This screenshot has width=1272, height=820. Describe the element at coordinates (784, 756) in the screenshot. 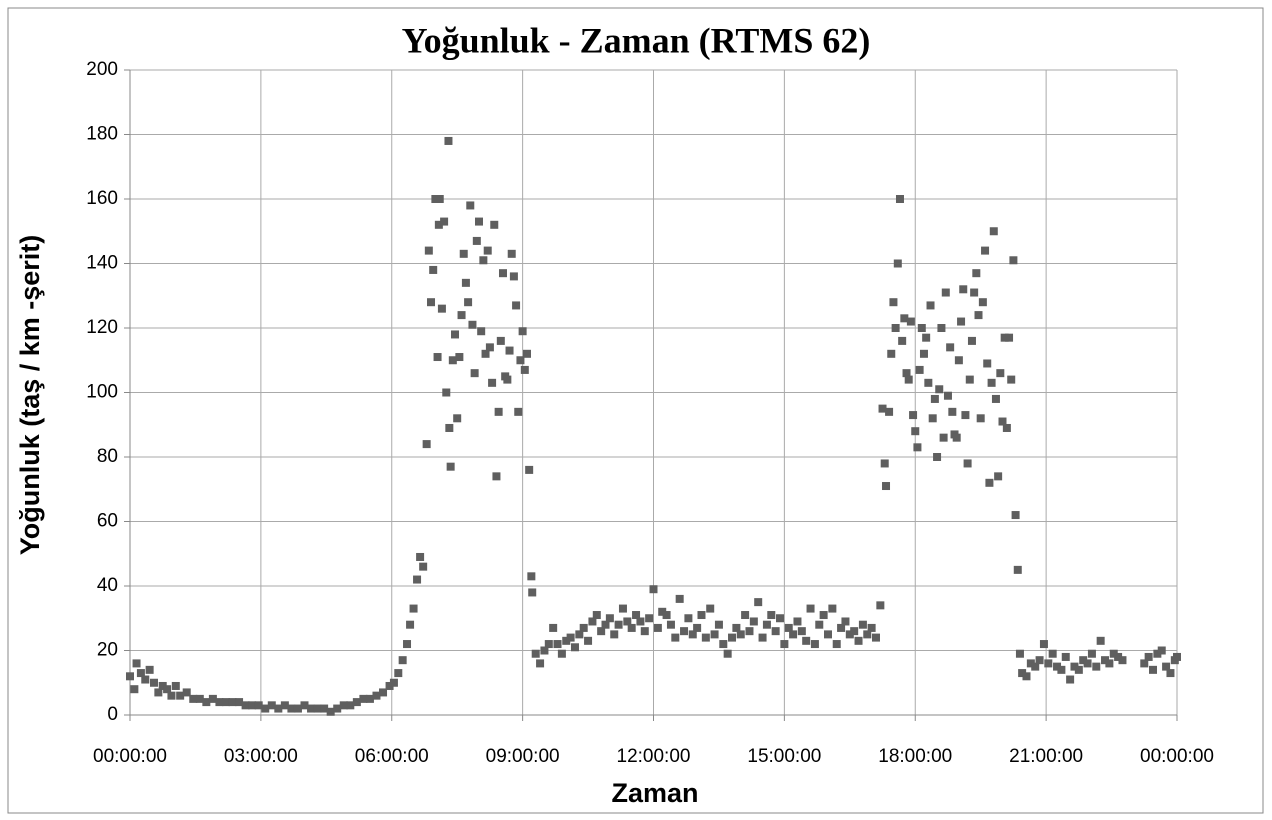

I see `x-tick-label: 15:00:00` at that location.